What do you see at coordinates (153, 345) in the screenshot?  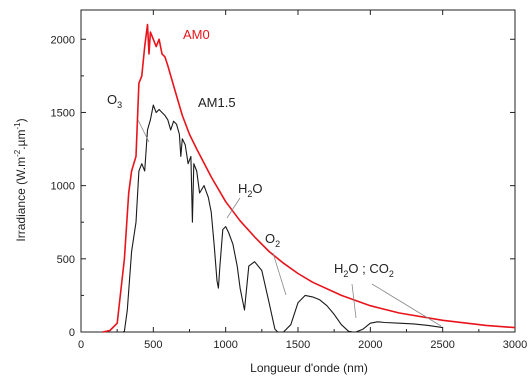 I see `x-tick-label: 500` at bounding box center [153, 345].